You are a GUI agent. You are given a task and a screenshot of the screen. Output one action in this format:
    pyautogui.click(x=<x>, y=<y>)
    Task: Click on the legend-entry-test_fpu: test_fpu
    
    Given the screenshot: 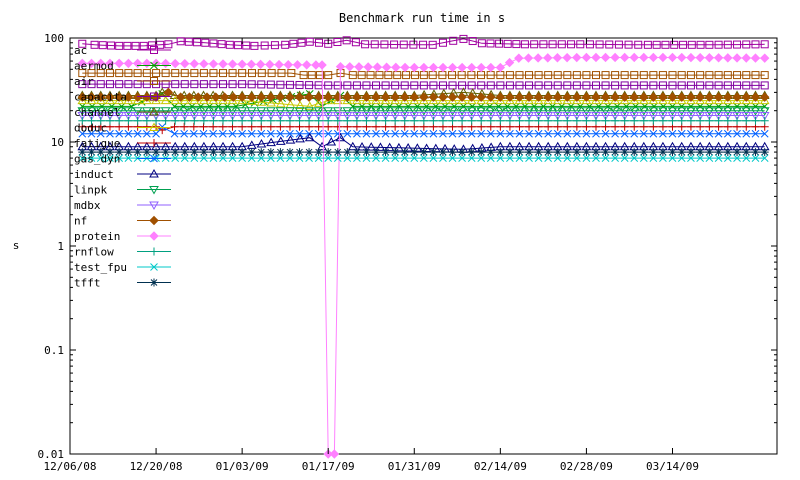 What is the action you would take?
    pyautogui.click(x=122, y=267)
    